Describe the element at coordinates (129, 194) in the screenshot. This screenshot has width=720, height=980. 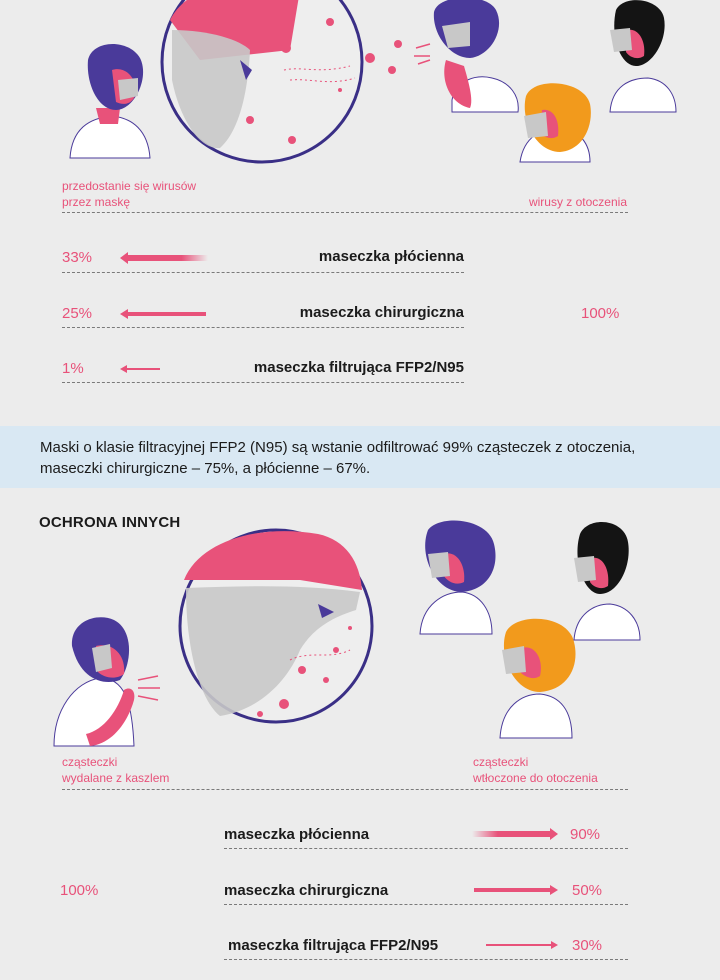
I see `caption-particles-through-mask: przedostanie się wirusów przez maskę` at that location.